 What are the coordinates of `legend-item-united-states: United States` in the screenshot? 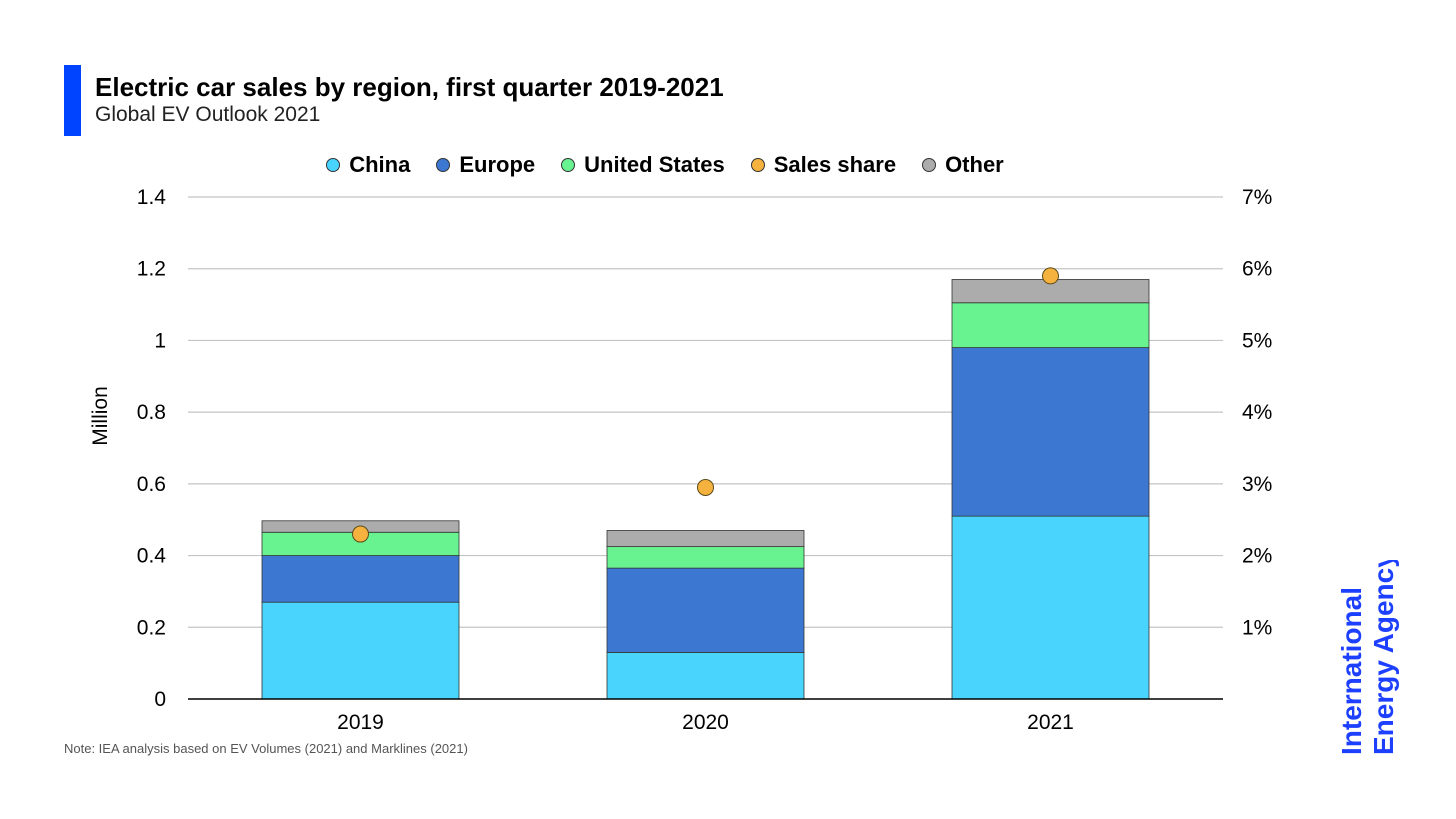 It's located at (643, 165).